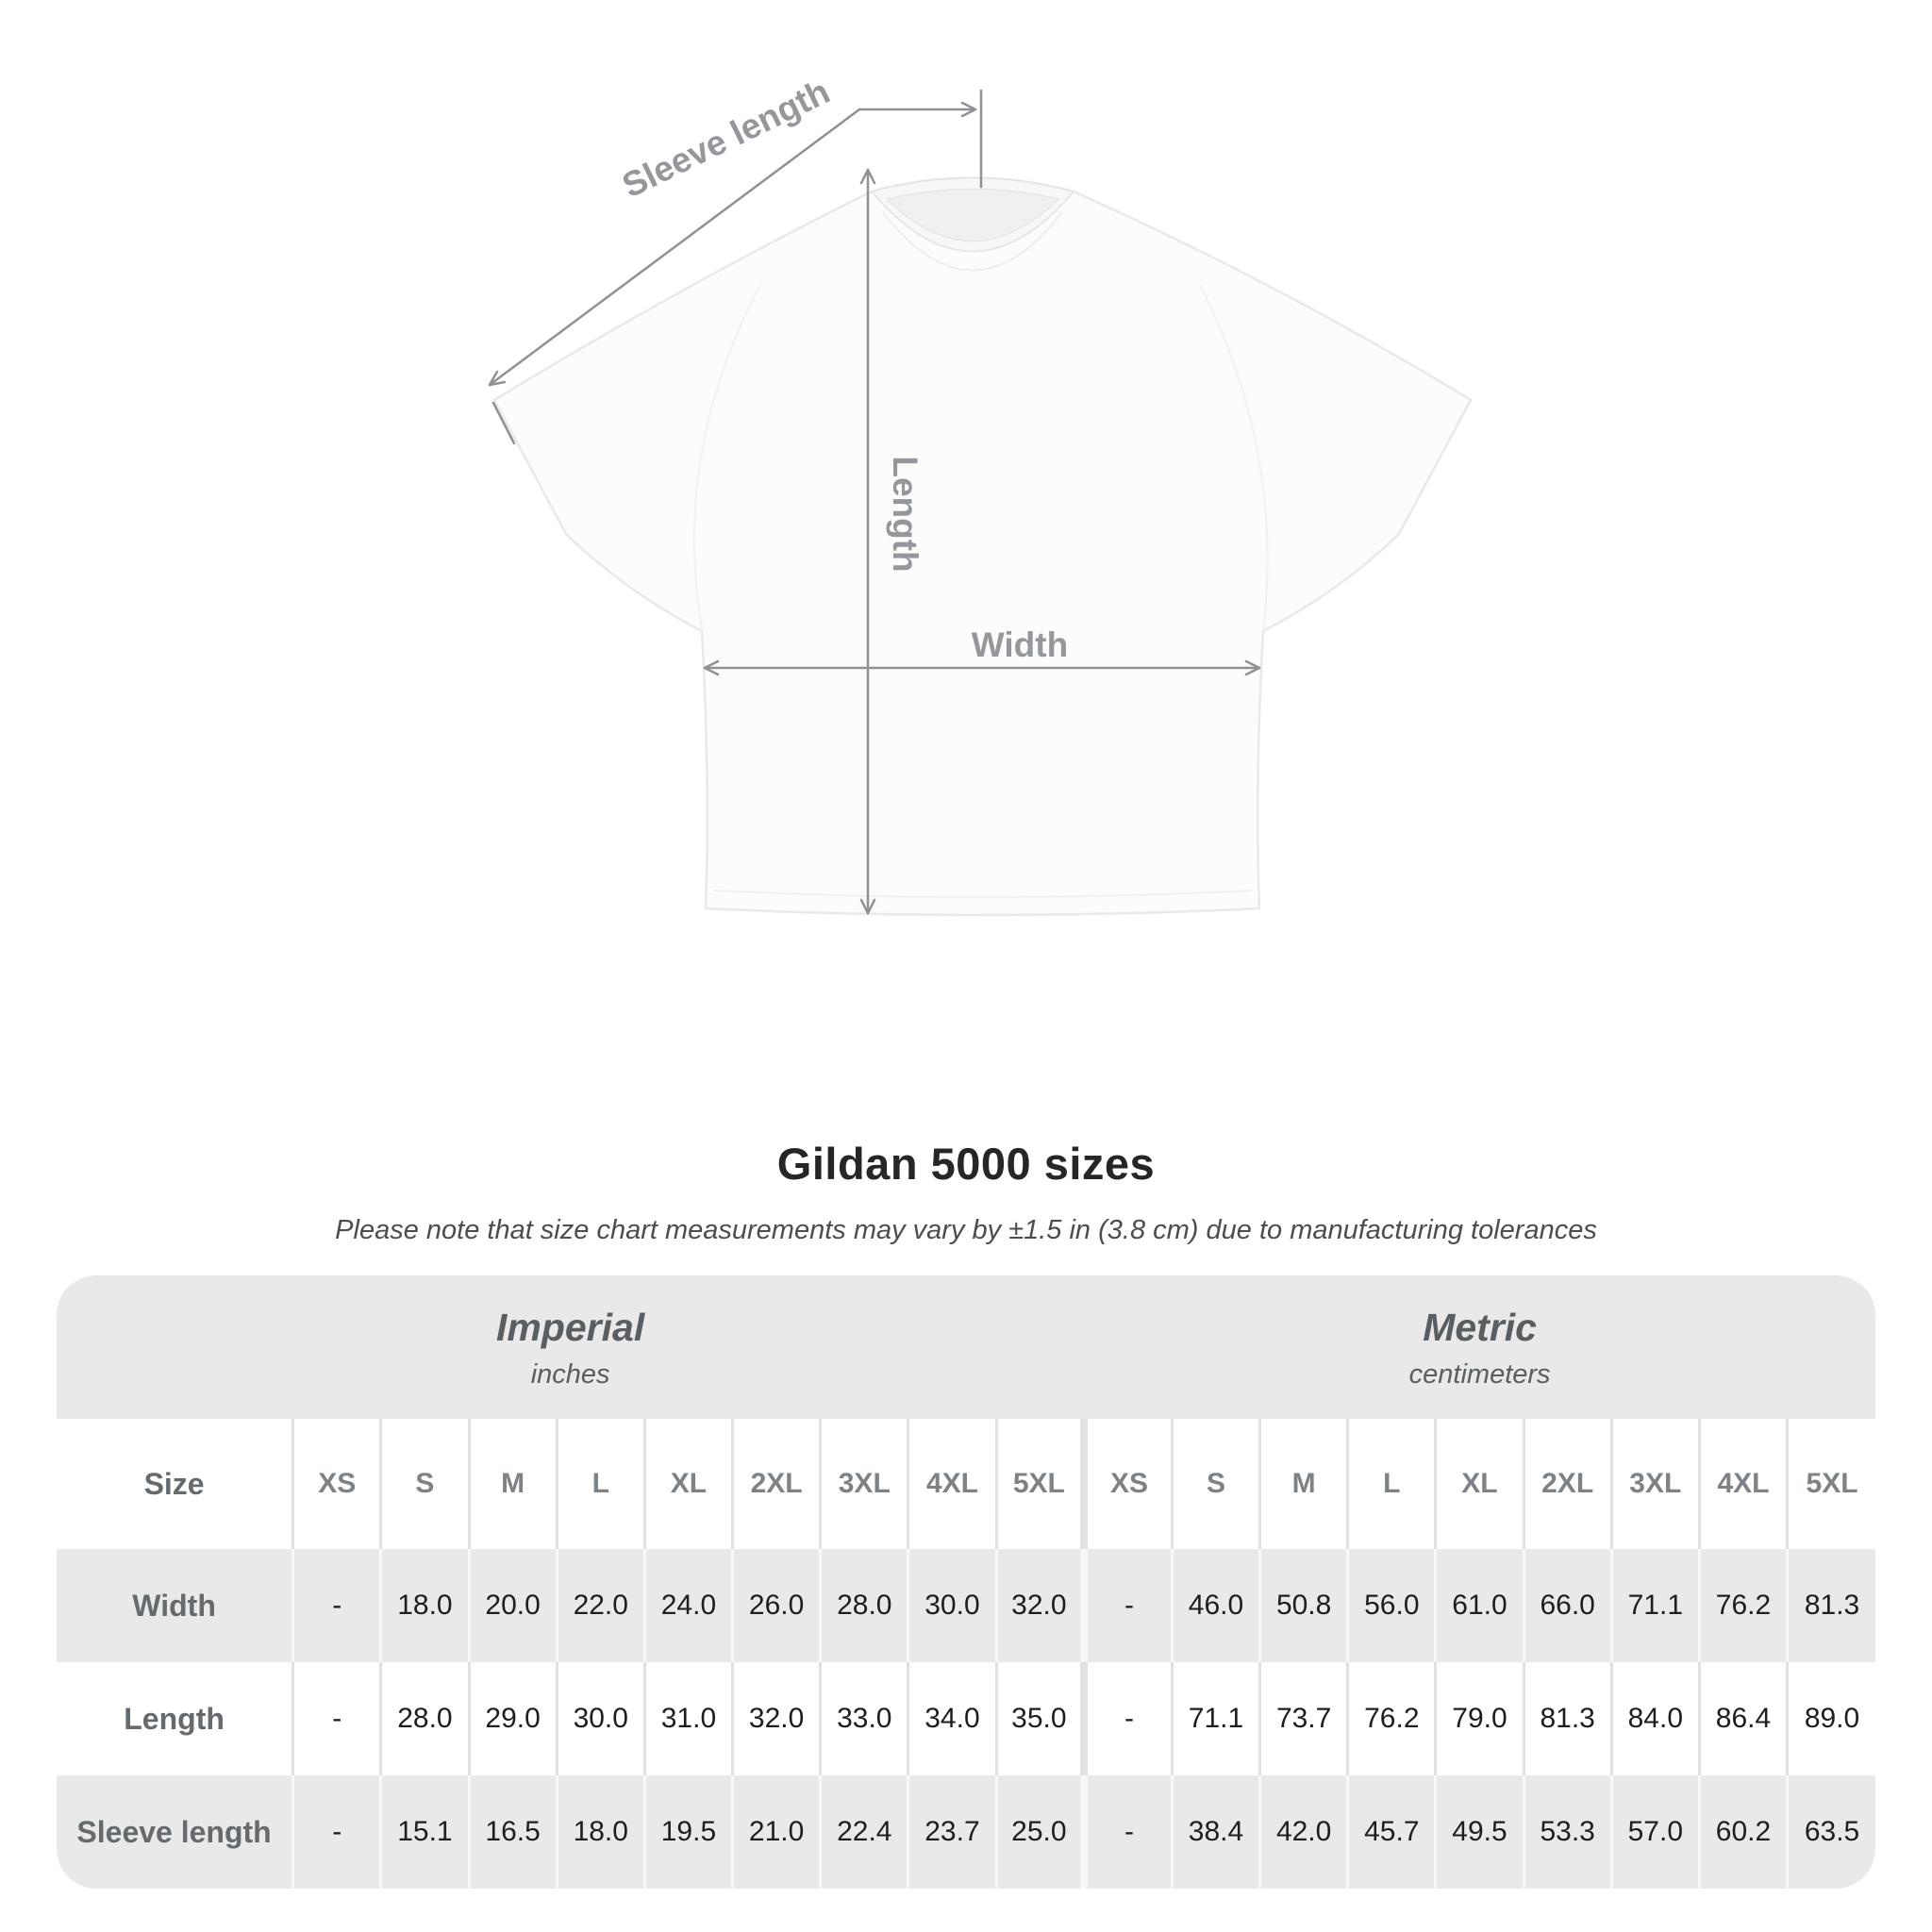  What do you see at coordinates (1831, 1832) in the screenshot?
I see `value-cell-metric-5xl: 63.5` at bounding box center [1831, 1832].